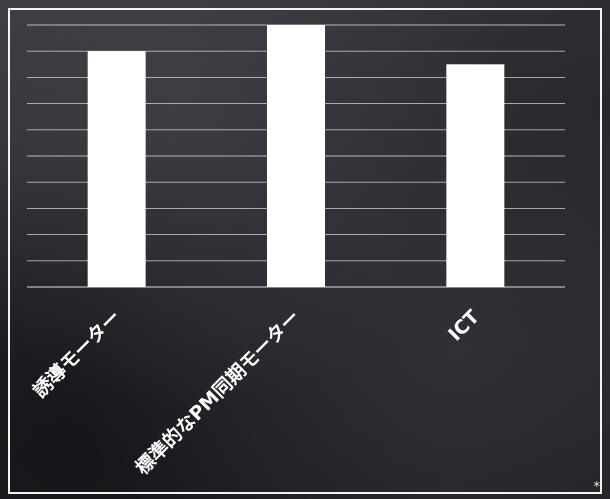 The width and height of the screenshot is (610, 499). Describe the element at coordinates (218, 392) in the screenshot. I see `category-label: 標準的なPM同期モーター` at that location.